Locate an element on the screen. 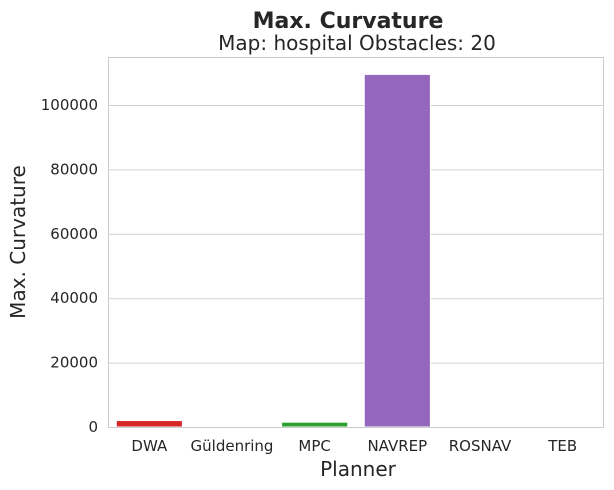 This screenshot has width=614, height=490. y-tick-label-100000: 100000 is located at coordinates (69, 105).